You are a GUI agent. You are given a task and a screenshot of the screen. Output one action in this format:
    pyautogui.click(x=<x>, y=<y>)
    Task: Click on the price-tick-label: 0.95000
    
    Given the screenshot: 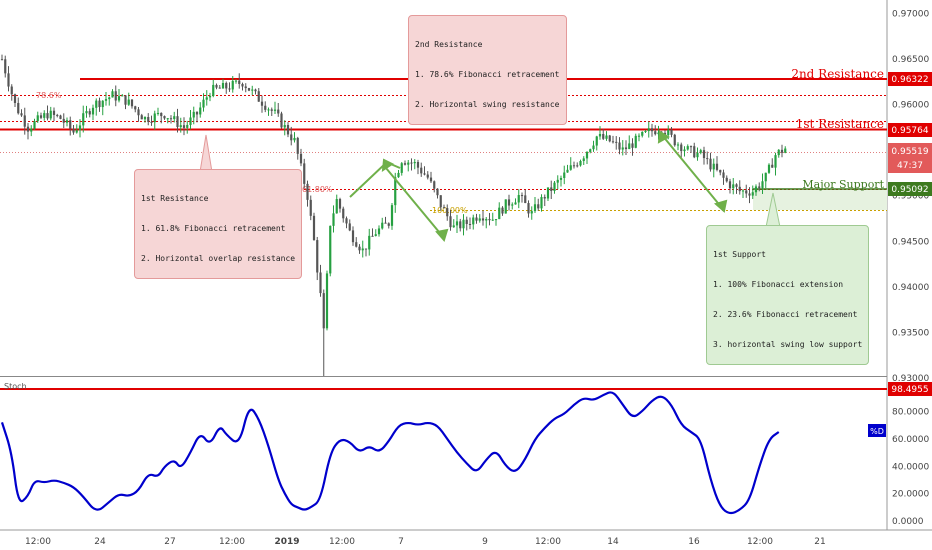 What is the action you would take?
    pyautogui.click(x=910, y=197)
    